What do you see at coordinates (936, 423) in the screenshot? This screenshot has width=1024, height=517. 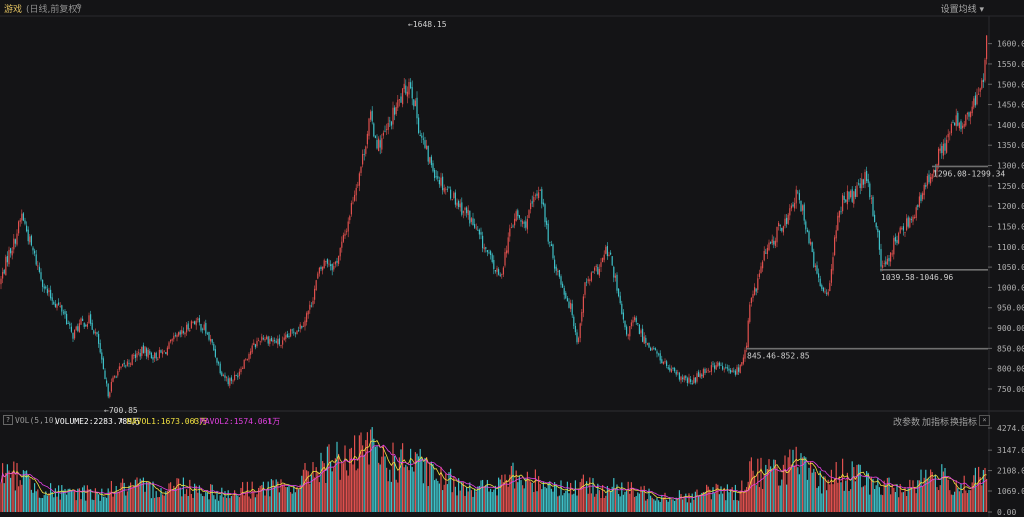 I see `add-indicator-button: 加指标` at bounding box center [936, 423].